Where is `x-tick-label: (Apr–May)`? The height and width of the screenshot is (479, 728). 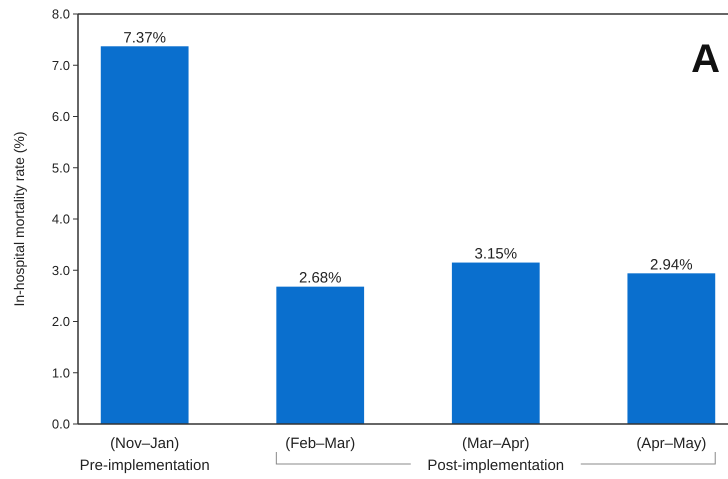
x-tick-label: (Apr–May) is located at coordinates (671, 443).